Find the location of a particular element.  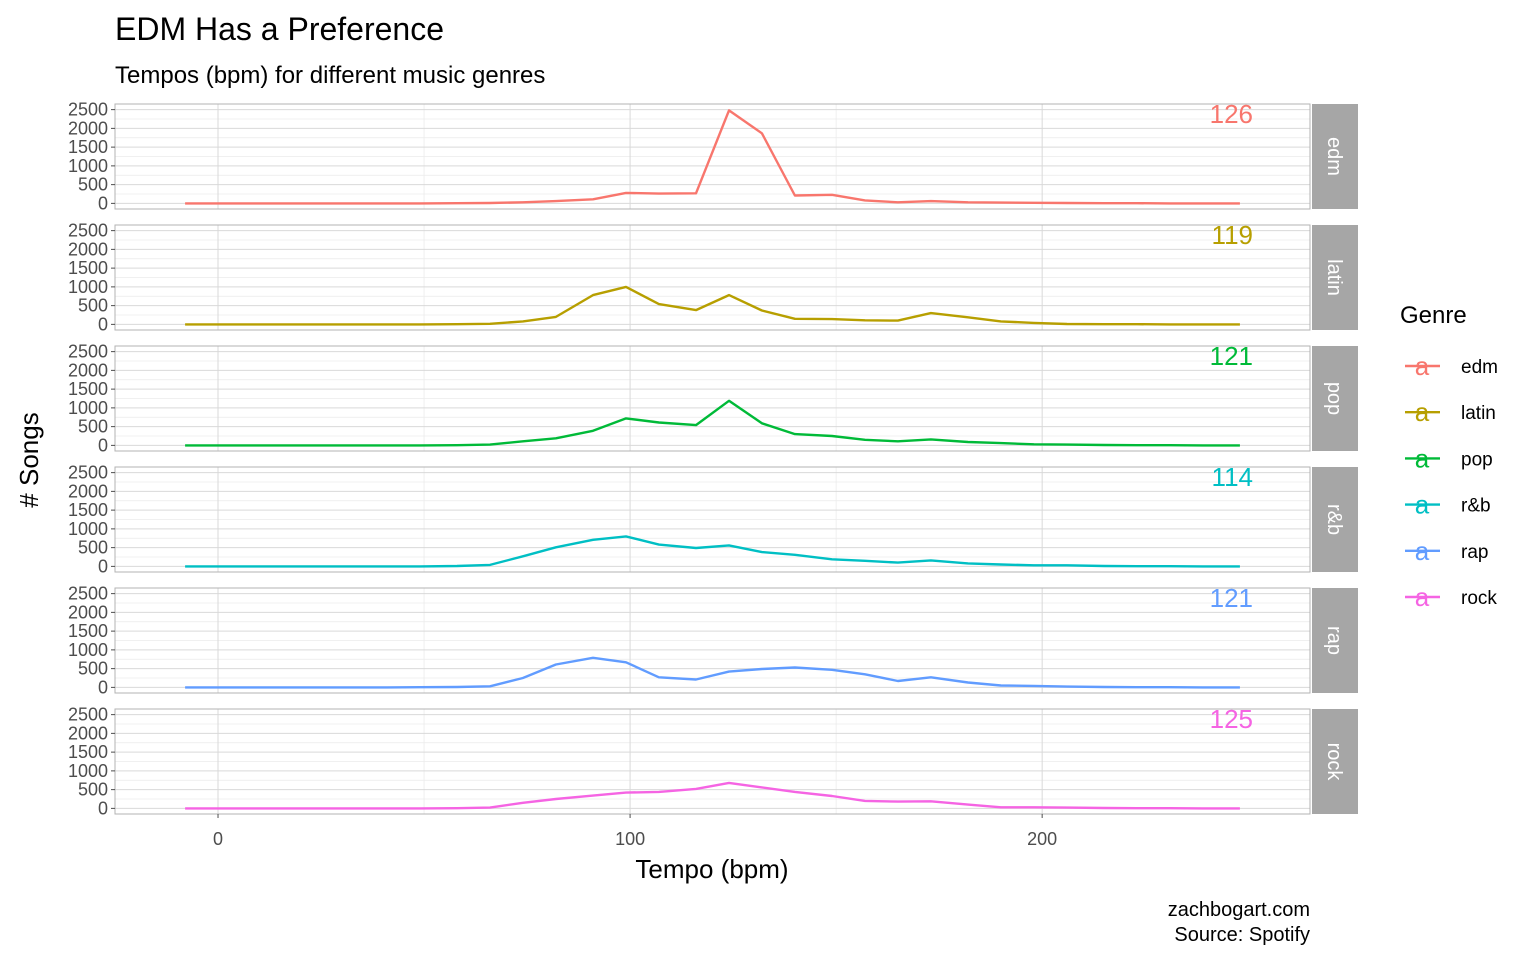

caption-line-1: zachbogart.com is located at coordinates (1239, 910).